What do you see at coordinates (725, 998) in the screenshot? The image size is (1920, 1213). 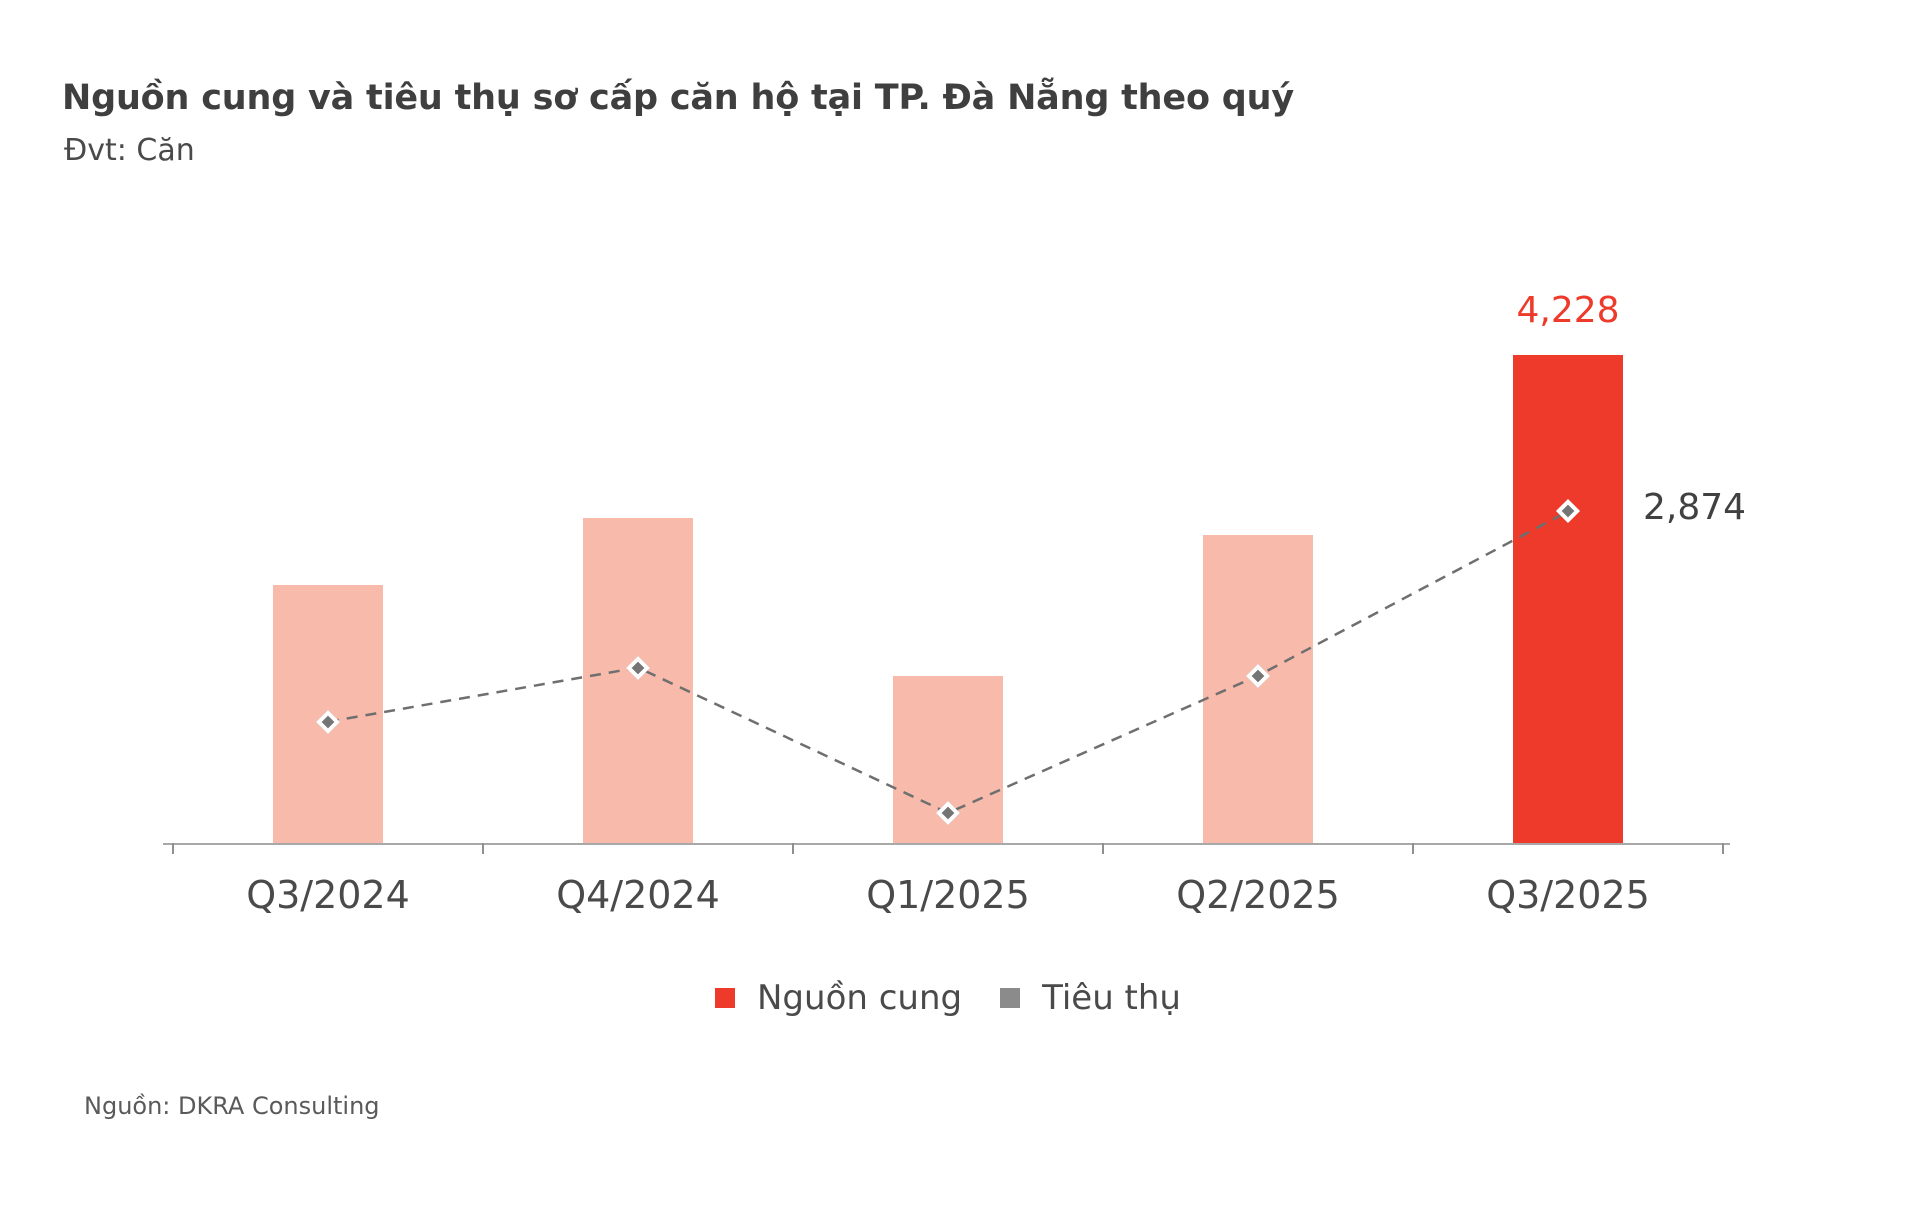 I see `supply-swatch-icon` at bounding box center [725, 998].